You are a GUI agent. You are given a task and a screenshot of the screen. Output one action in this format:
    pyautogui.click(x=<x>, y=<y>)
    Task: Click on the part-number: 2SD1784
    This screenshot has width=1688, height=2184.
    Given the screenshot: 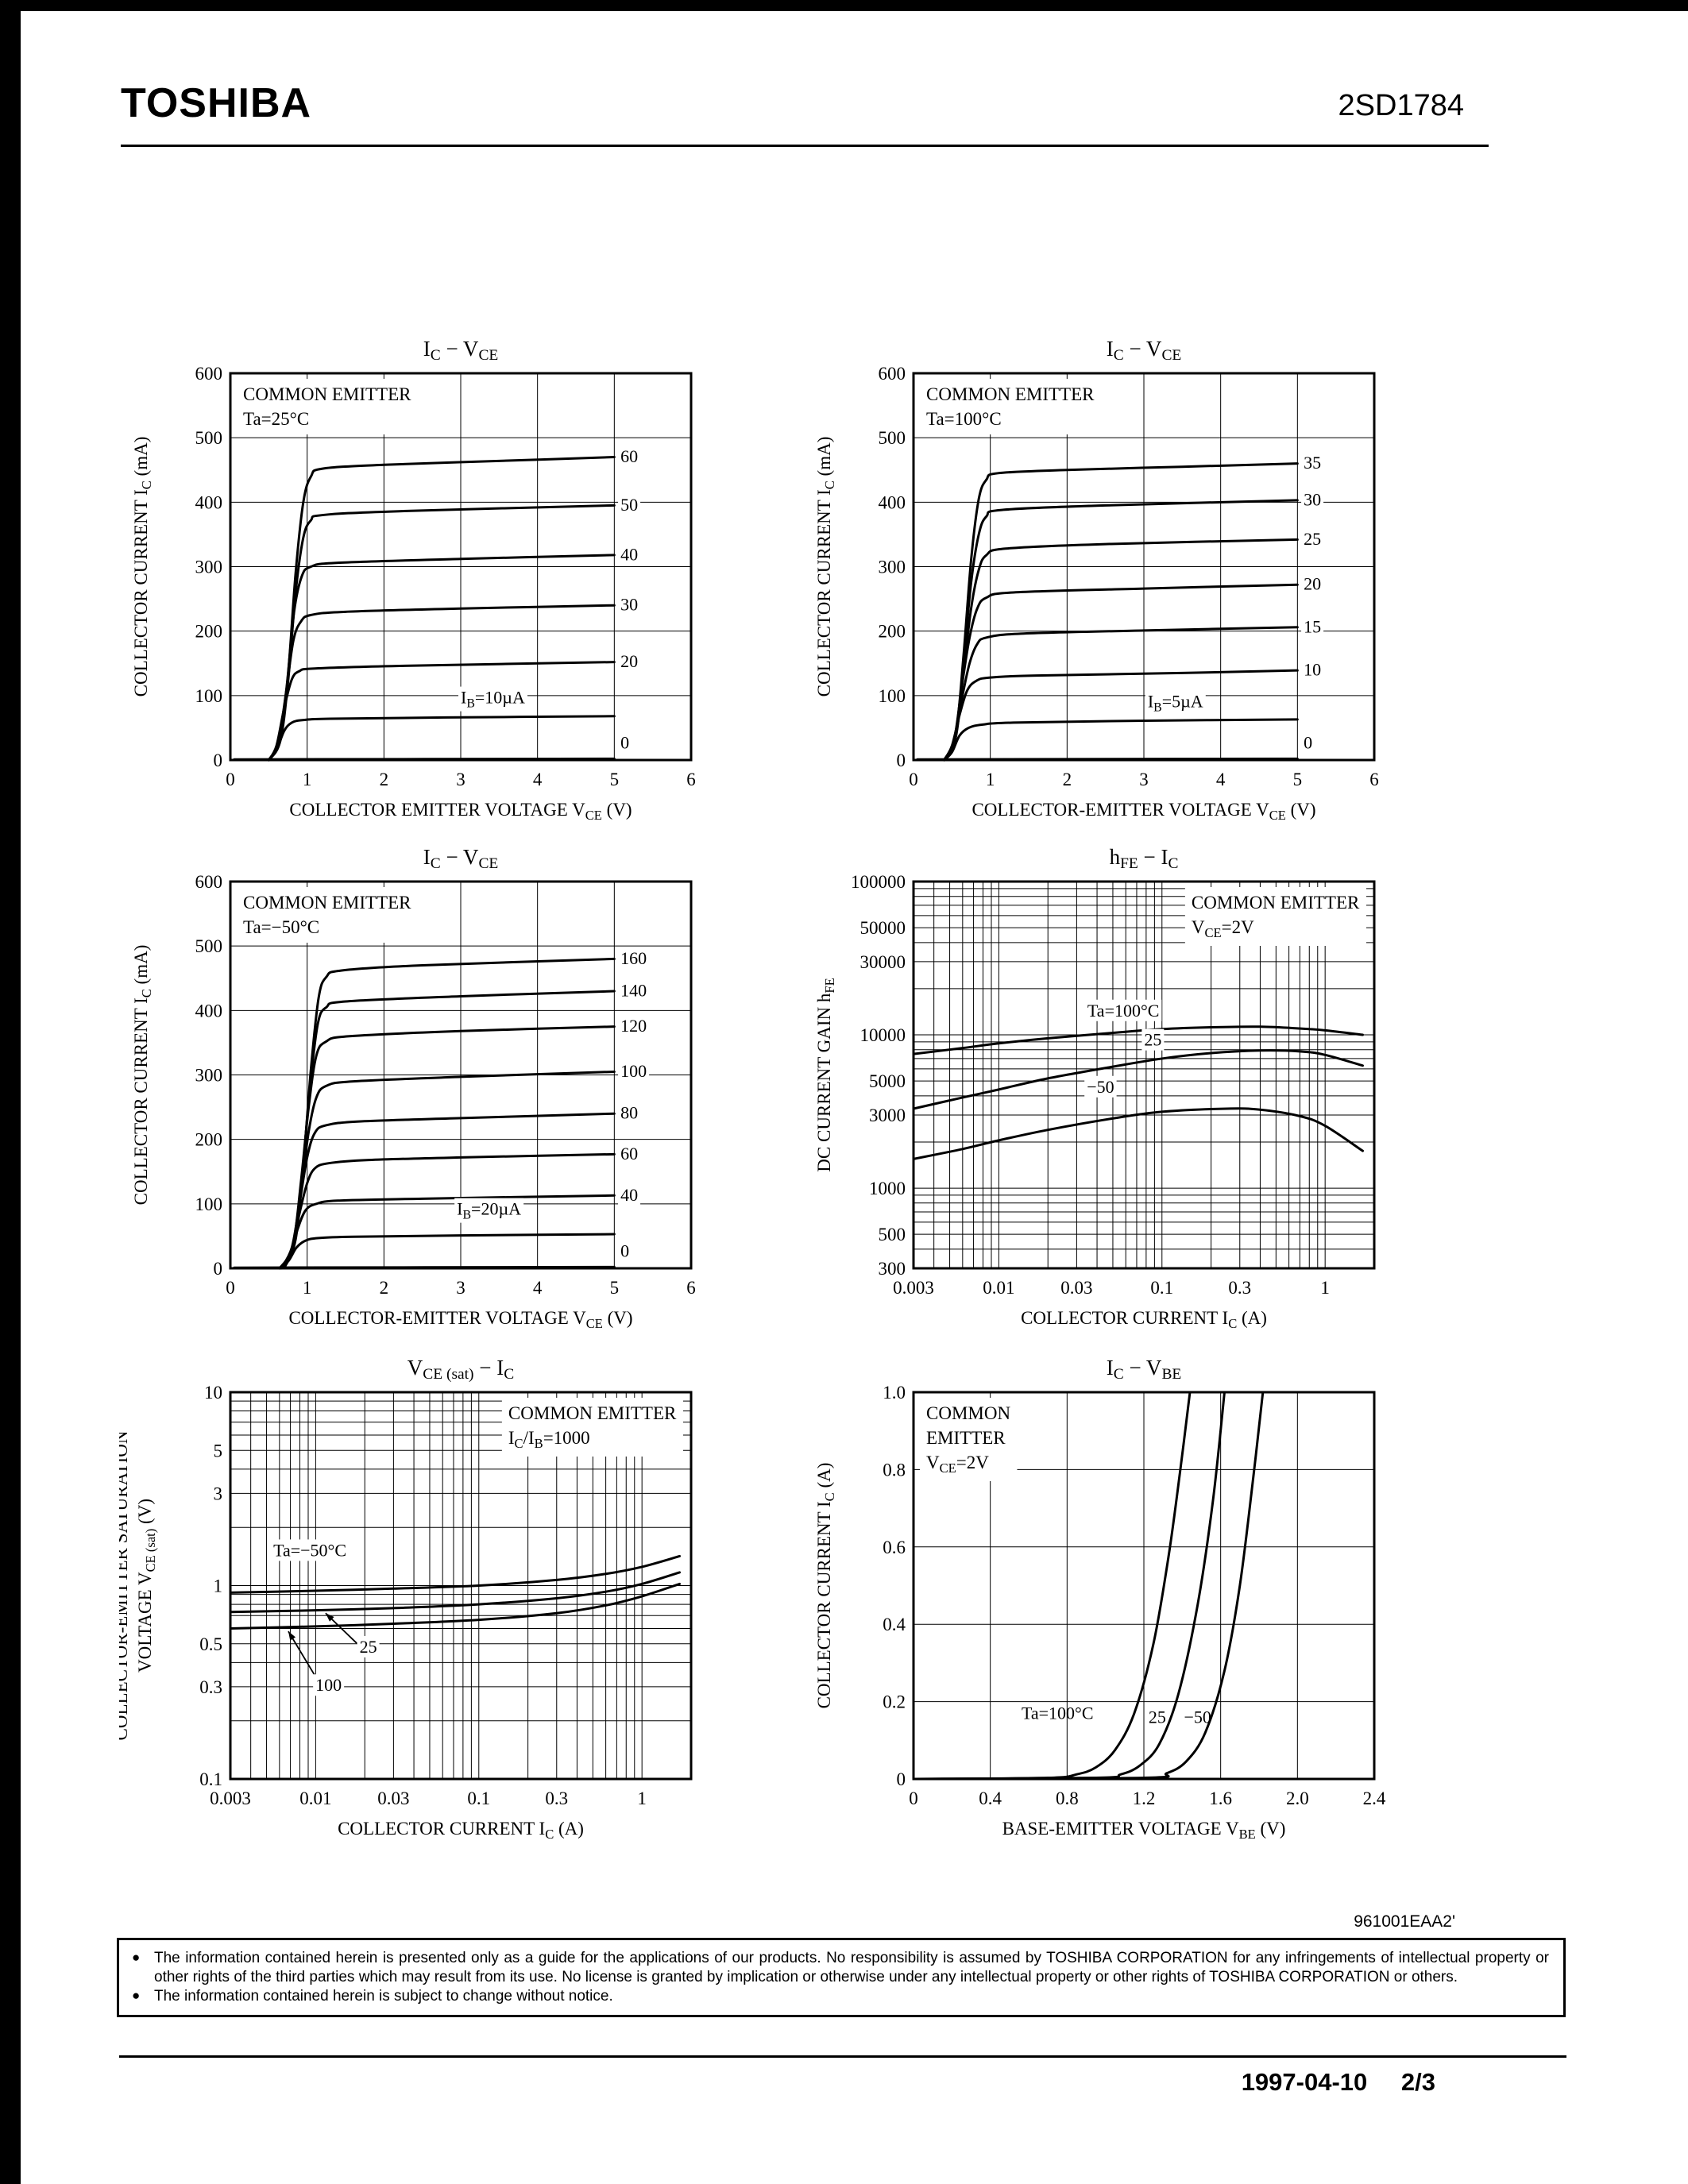 What is the action you would take?
    pyautogui.click(x=1401, y=106)
    